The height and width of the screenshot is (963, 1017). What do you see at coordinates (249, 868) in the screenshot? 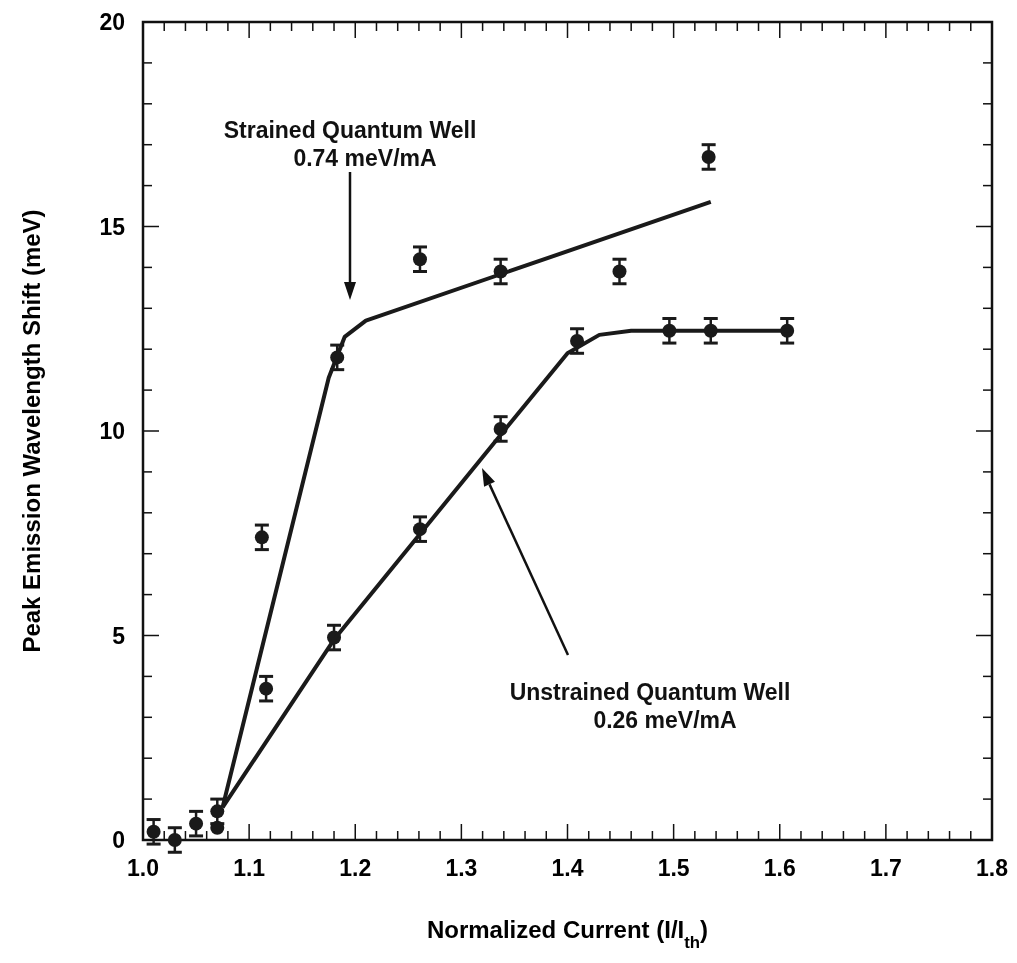
I see `x-tick-label: 1.1` at bounding box center [249, 868].